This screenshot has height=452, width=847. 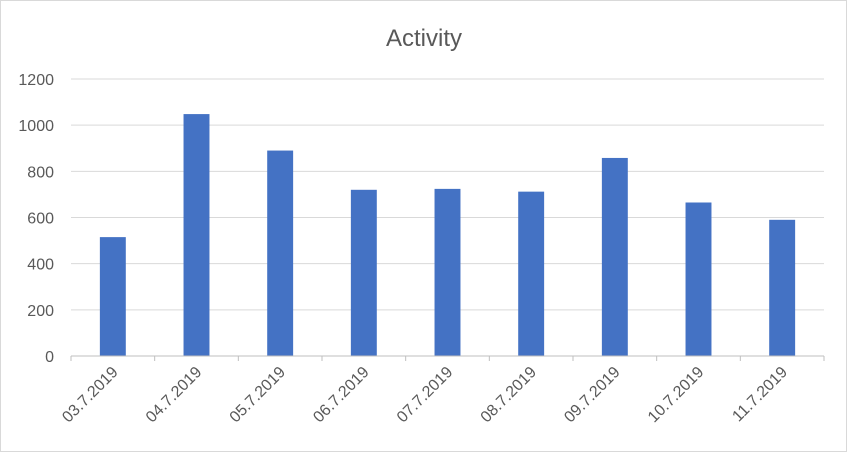 I want to click on y-tick-label: 0, so click(x=49, y=357).